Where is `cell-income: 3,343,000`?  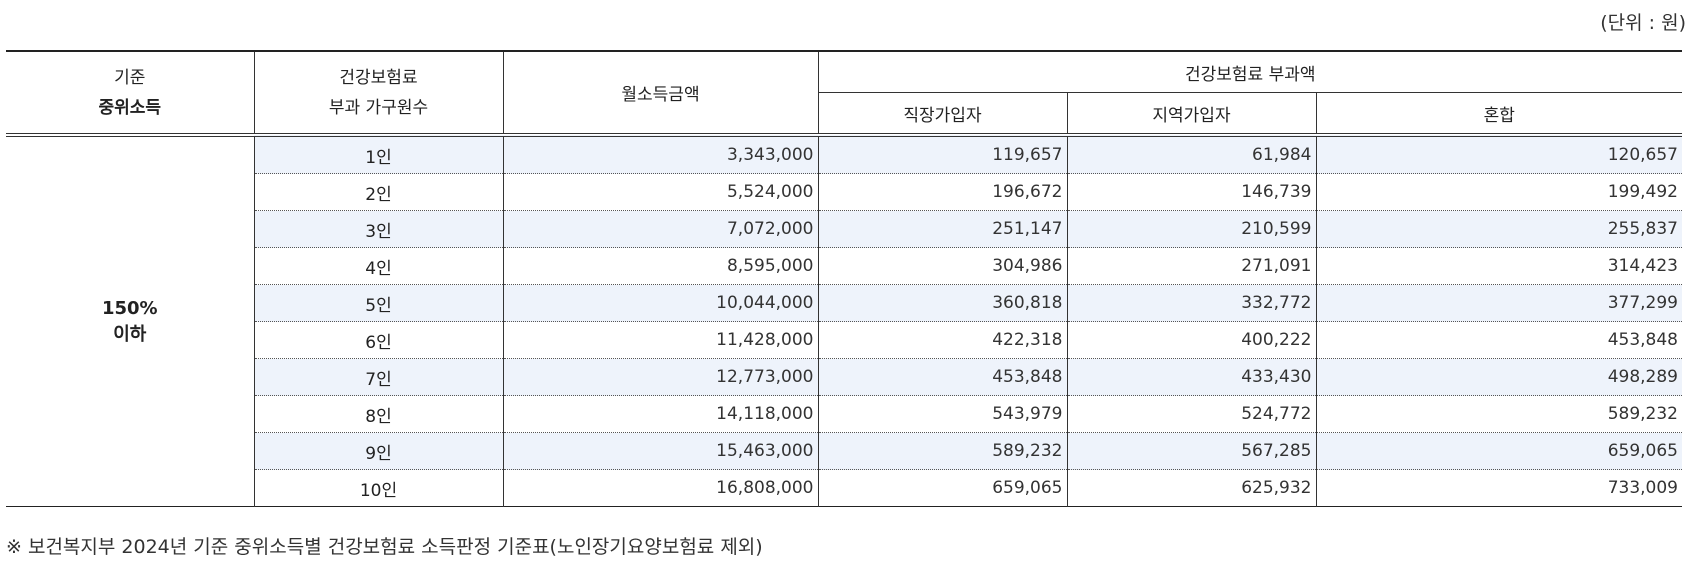
cell-income: 3,343,000 is located at coordinates (661, 153).